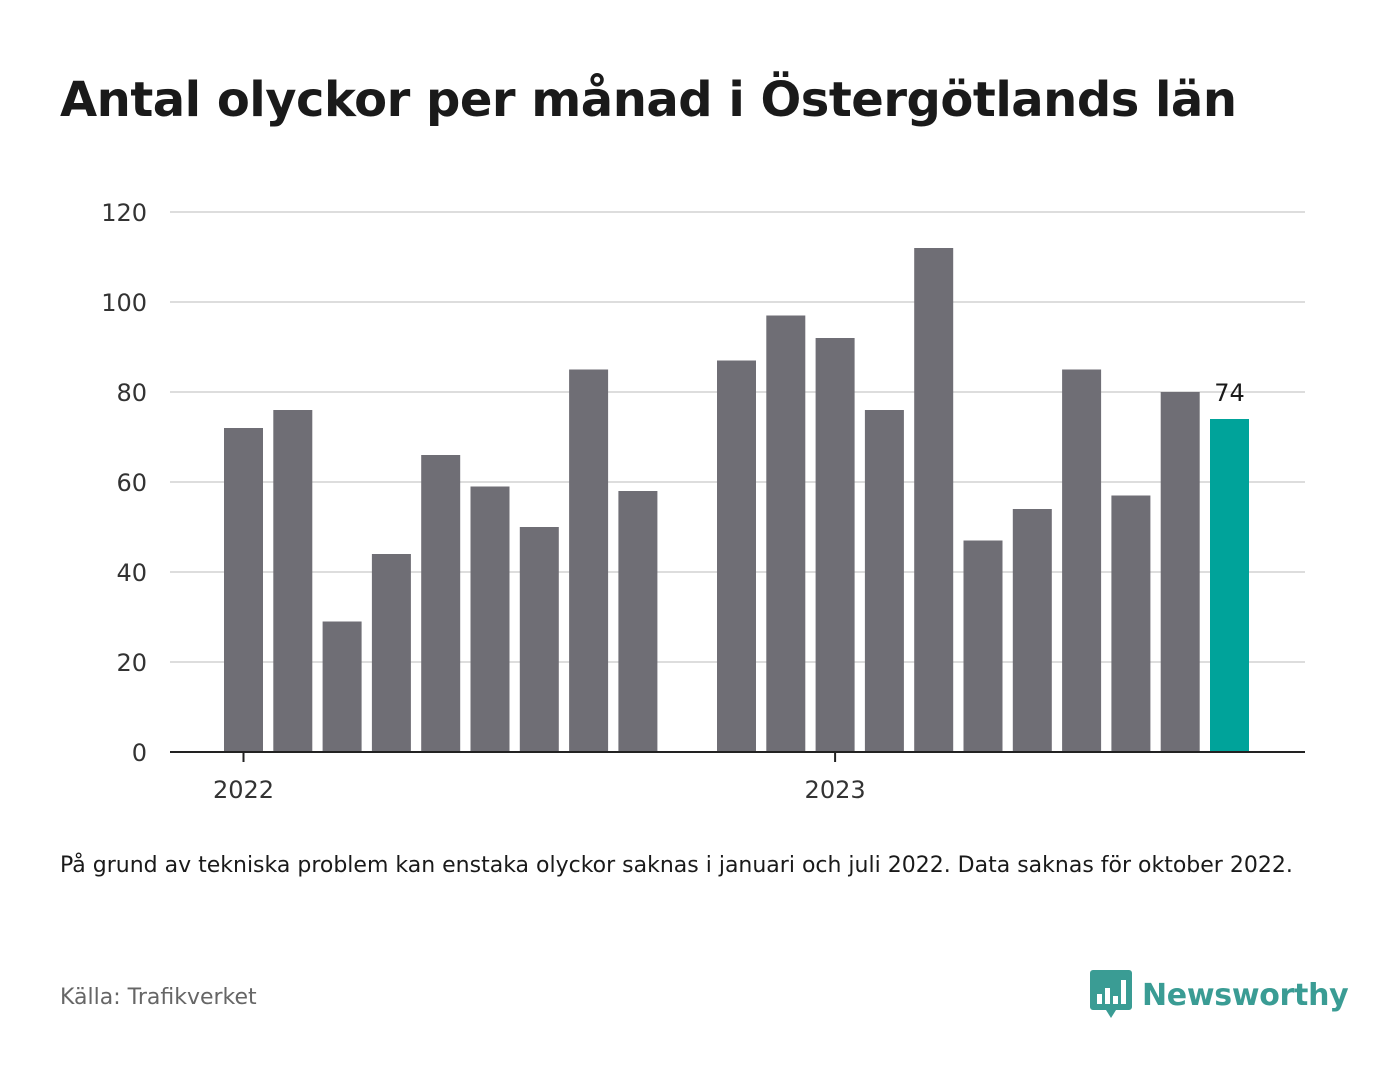  What do you see at coordinates (1245, 995) in the screenshot?
I see `brand-name: Newsworthy` at bounding box center [1245, 995].